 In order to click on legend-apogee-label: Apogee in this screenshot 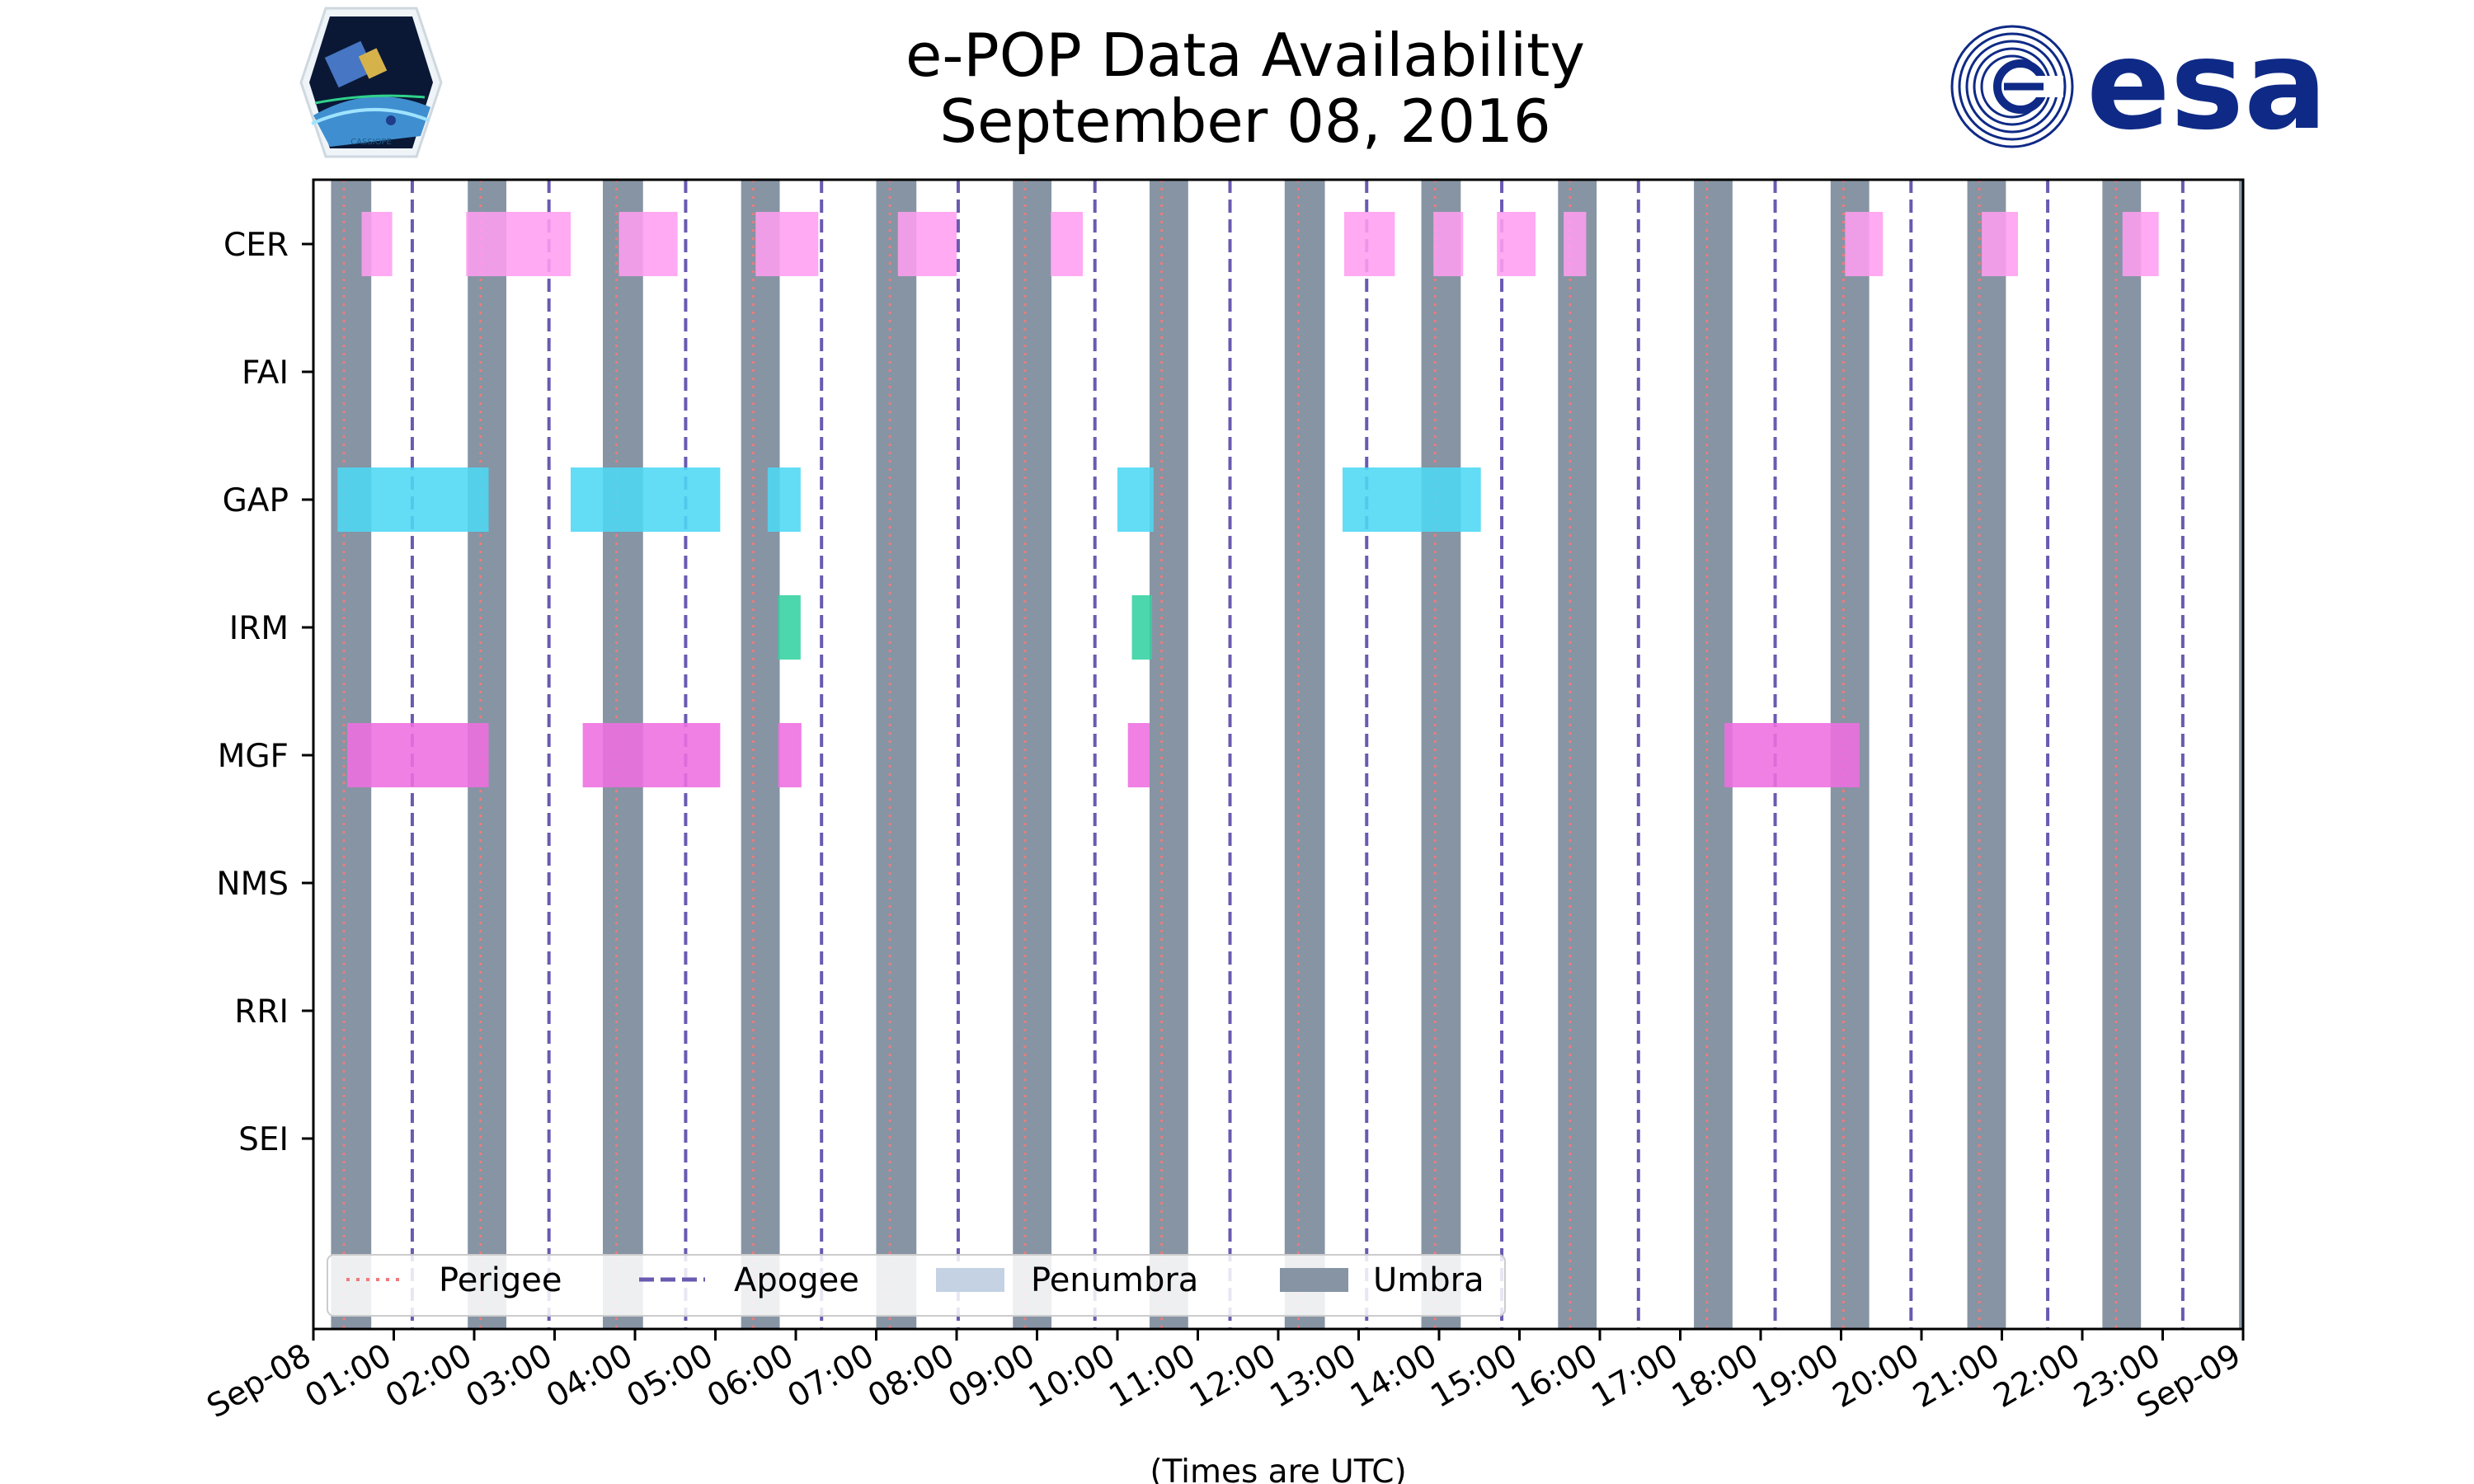, I will do `click(796, 1280)`.